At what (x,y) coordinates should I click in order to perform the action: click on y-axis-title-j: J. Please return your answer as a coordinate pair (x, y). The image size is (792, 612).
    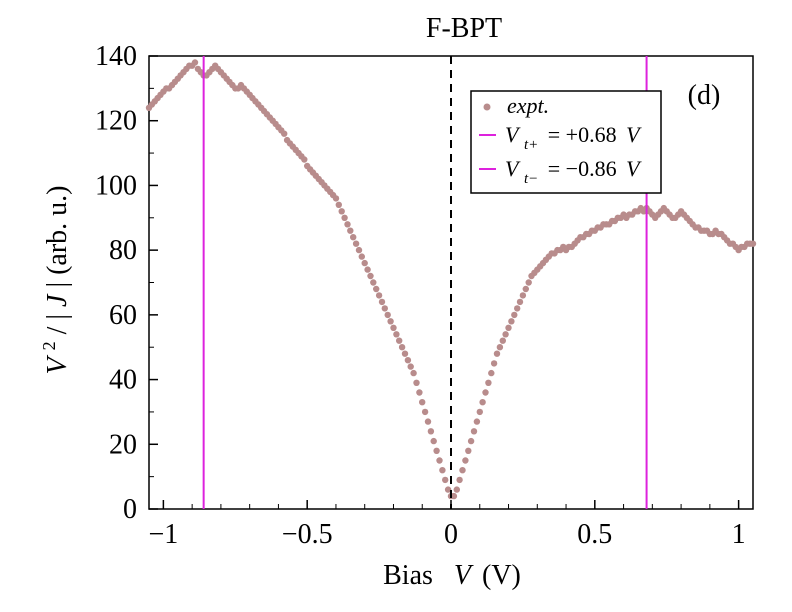
    Looking at the image, I should click on (57, 300).